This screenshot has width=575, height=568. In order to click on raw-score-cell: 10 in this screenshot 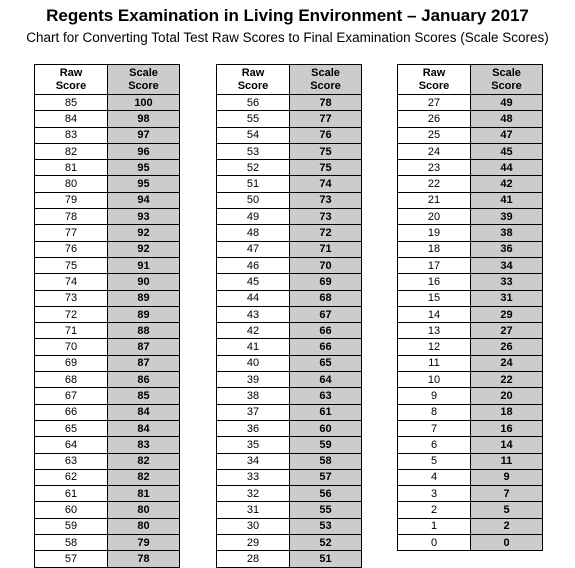, I will do `click(434, 380)`.